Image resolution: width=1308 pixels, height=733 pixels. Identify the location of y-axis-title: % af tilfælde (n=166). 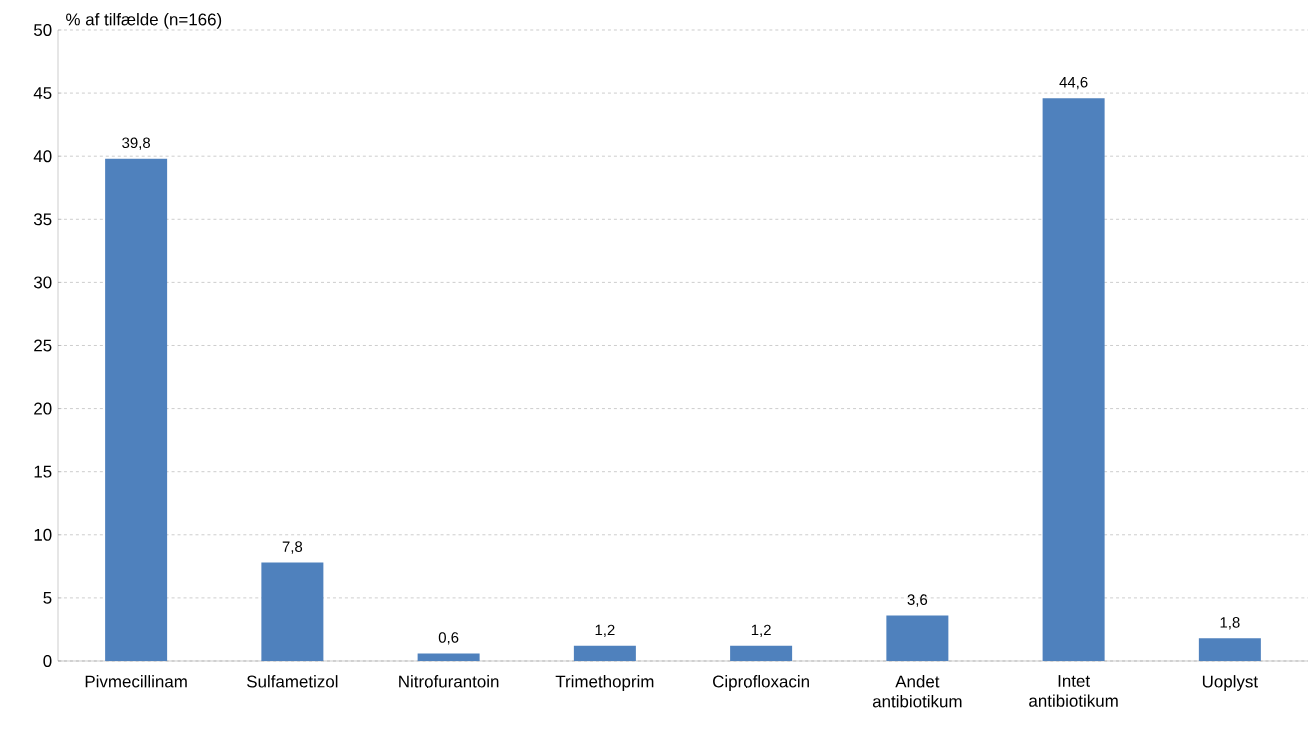
(144, 21).